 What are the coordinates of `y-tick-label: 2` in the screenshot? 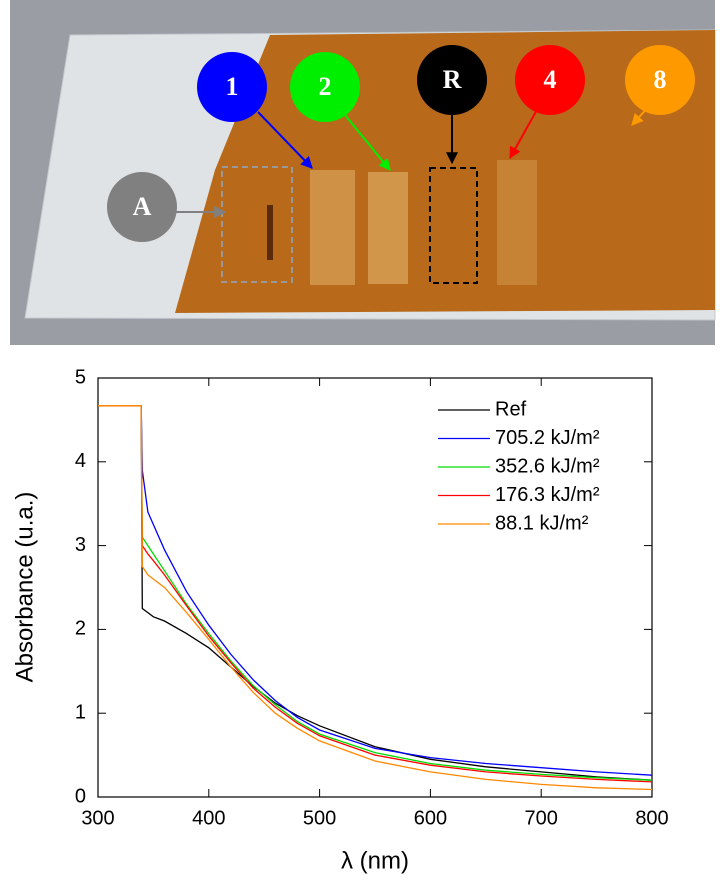 It's located at (80, 629).